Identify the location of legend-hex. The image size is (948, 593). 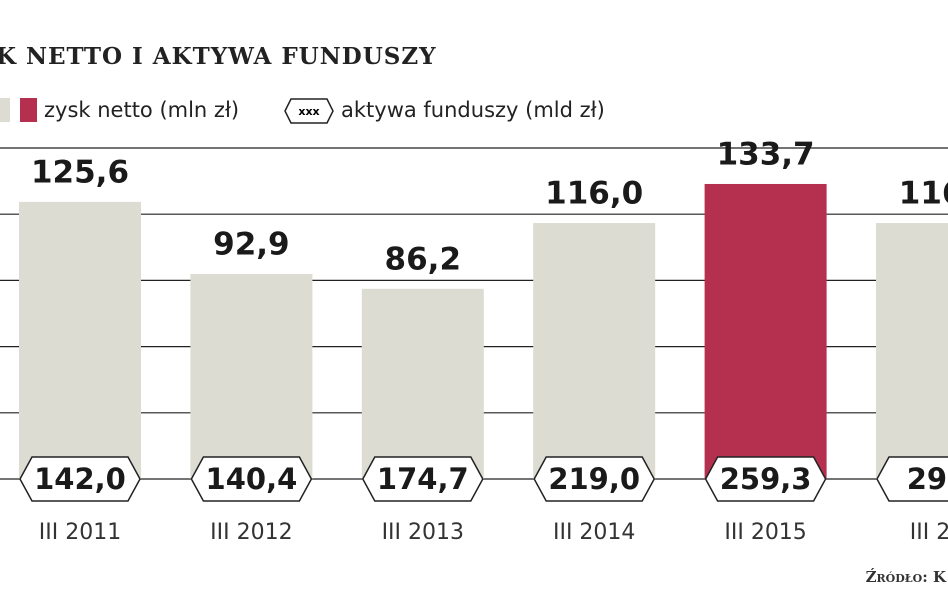
(309, 111).